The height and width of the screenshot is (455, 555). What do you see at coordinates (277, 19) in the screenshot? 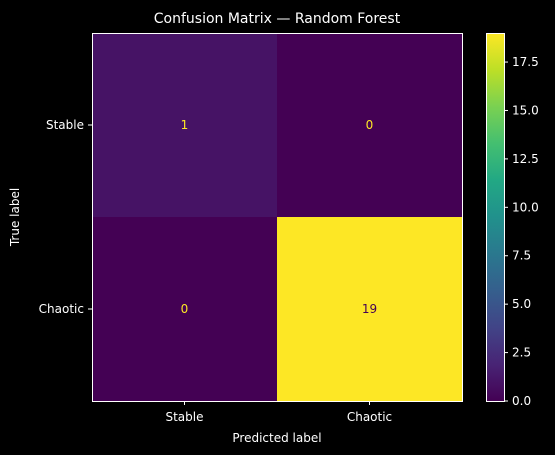
I see `chart-title: Confusion Matrix — Random Forest` at bounding box center [277, 19].